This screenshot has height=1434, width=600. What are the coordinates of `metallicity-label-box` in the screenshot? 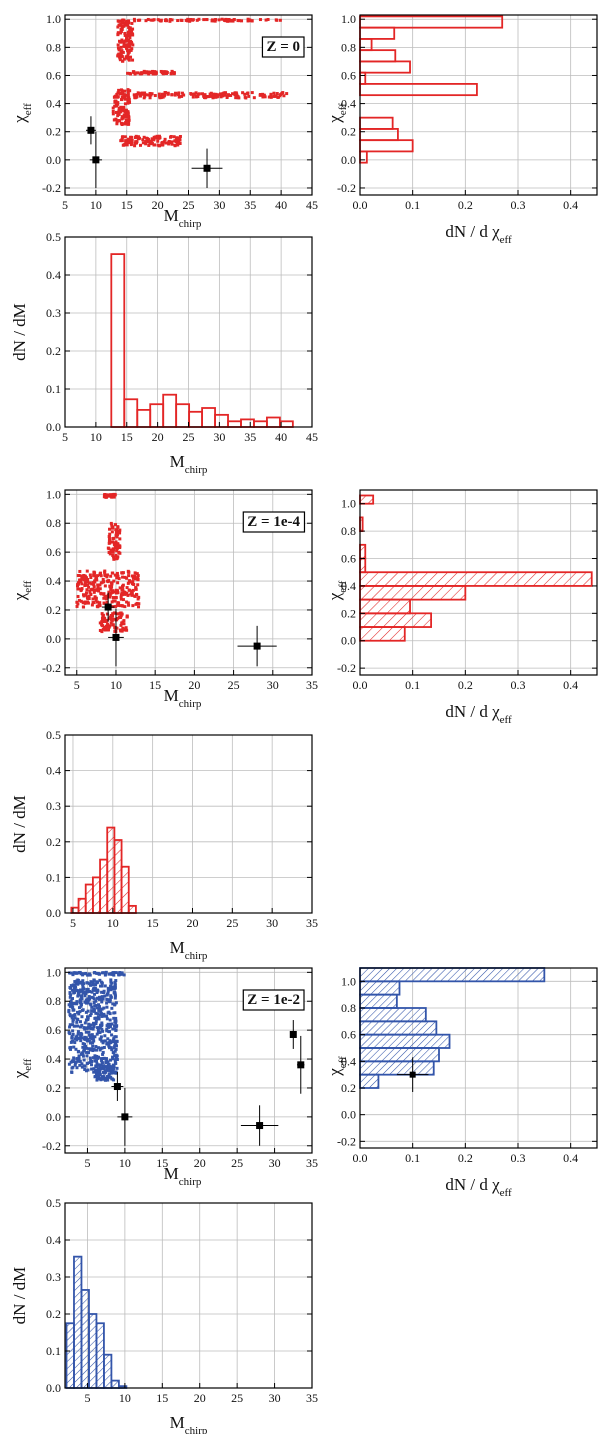 It's located at (273, 1000).